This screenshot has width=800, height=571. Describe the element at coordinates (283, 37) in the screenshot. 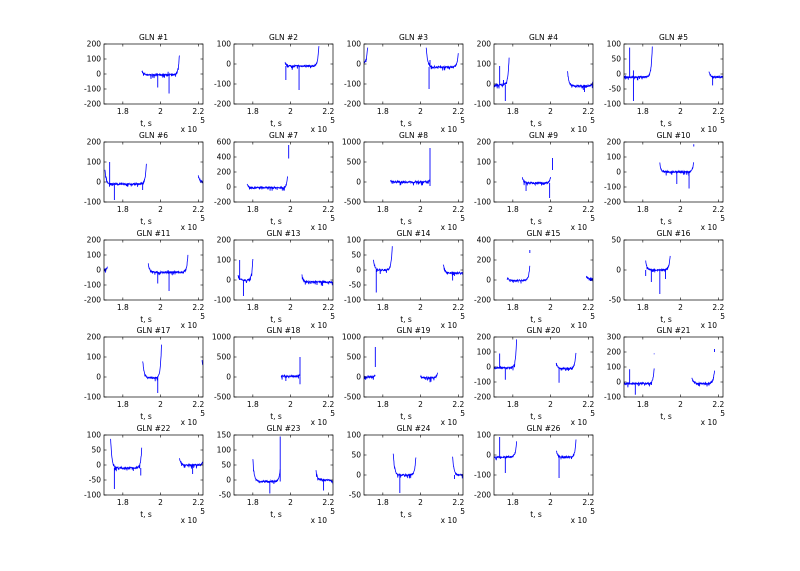

I see `subplot-title: GLN #2` at that location.